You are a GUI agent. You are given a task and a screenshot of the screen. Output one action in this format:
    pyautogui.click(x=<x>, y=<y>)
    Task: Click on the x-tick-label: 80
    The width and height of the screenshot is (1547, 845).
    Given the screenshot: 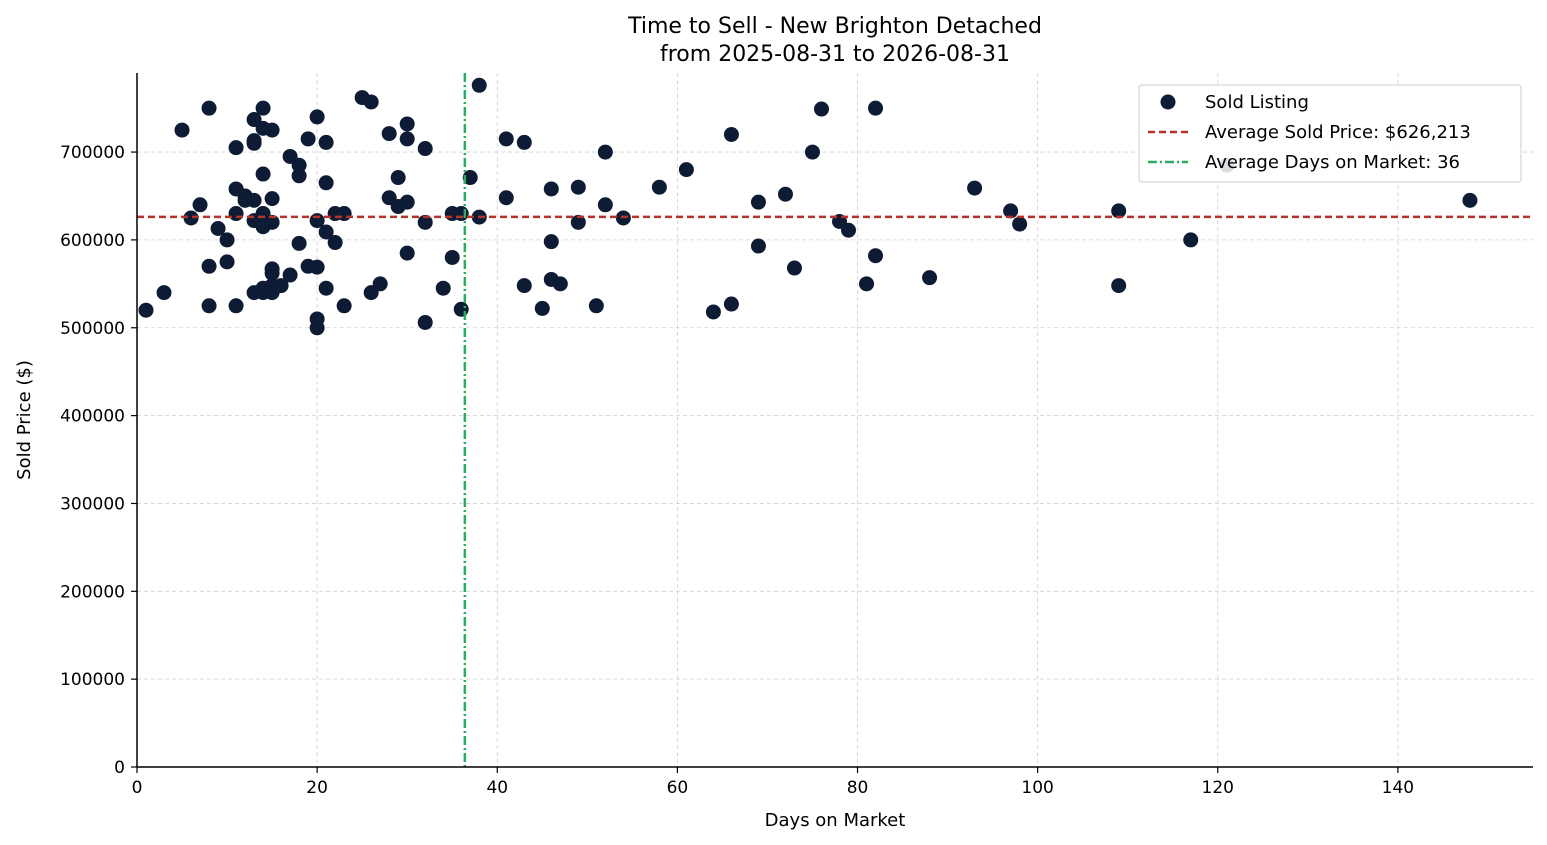 What is the action you would take?
    pyautogui.click(x=858, y=788)
    